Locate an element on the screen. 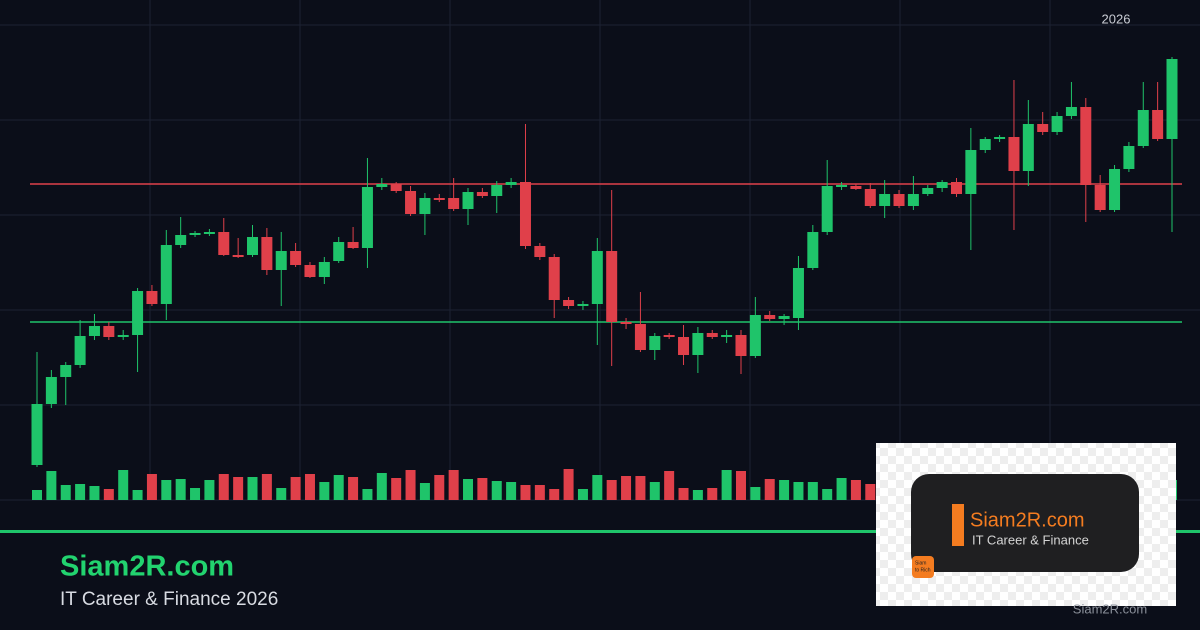  brand-title: Siam2R.com is located at coordinates (147, 567).